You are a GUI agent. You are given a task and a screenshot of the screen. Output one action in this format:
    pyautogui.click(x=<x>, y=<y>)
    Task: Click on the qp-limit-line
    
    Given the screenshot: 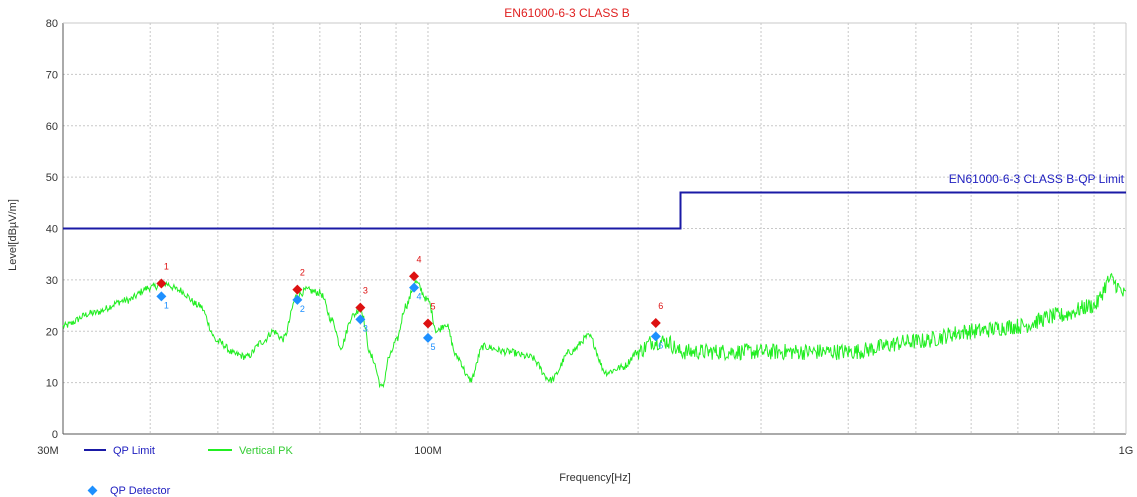 What is the action you would take?
    pyautogui.click(x=594, y=210)
    